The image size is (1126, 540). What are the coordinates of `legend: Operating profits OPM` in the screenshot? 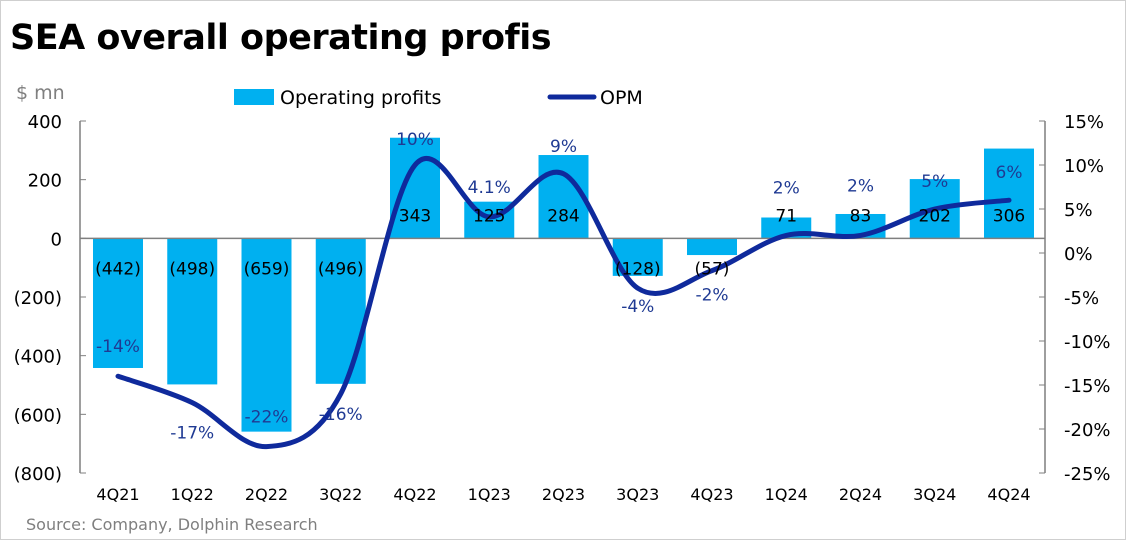 It's located at (438, 98).